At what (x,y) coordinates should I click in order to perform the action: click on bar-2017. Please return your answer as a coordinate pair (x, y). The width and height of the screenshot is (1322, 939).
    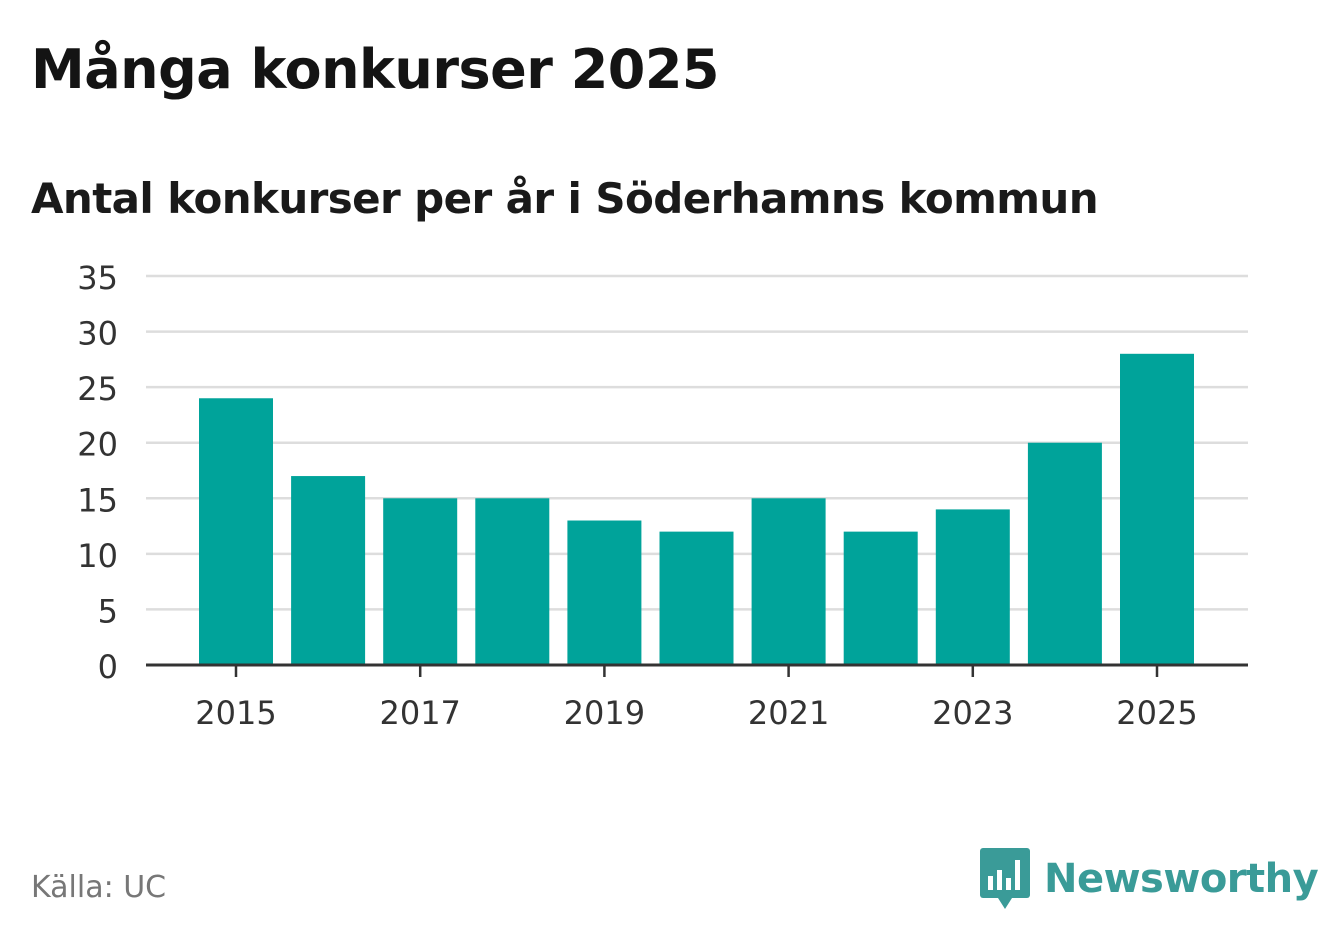
    Looking at the image, I should click on (420, 581).